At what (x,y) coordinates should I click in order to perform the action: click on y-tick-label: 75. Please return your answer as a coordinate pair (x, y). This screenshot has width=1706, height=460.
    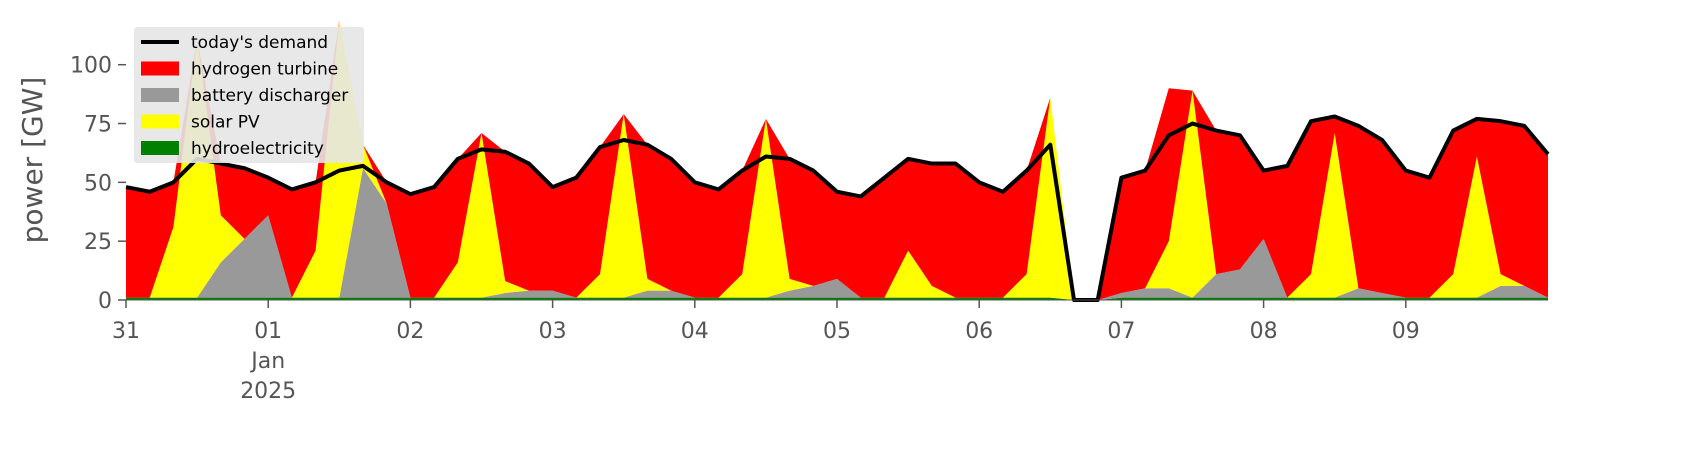
    Looking at the image, I should click on (98, 125).